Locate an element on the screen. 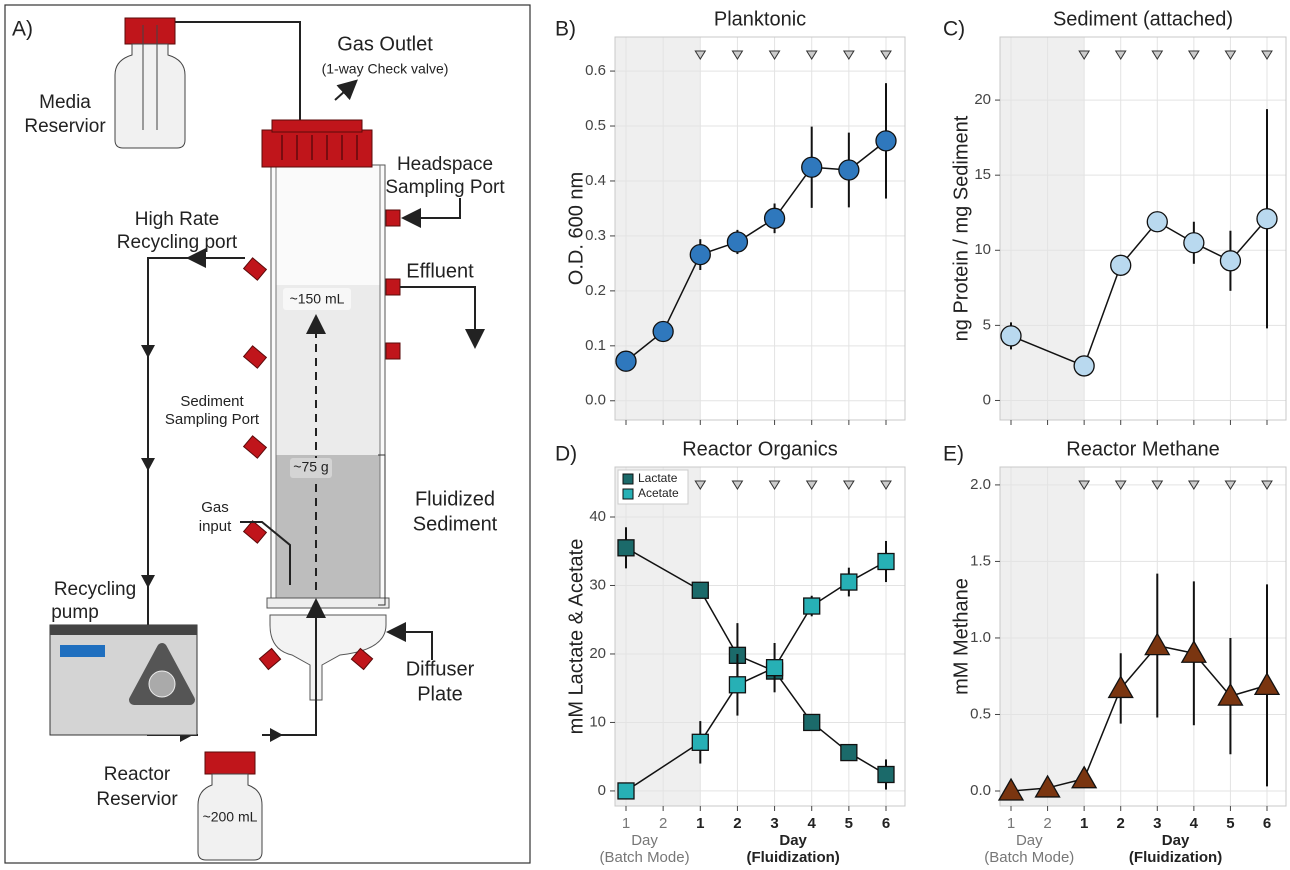 This screenshot has width=1290, height=870. y-axis-label: ng Protein / mg Sediment is located at coordinates (961, 228).